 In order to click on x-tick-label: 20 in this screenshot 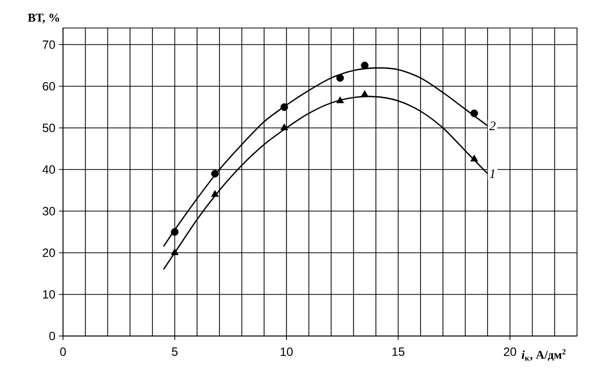, I will do `click(510, 352)`.